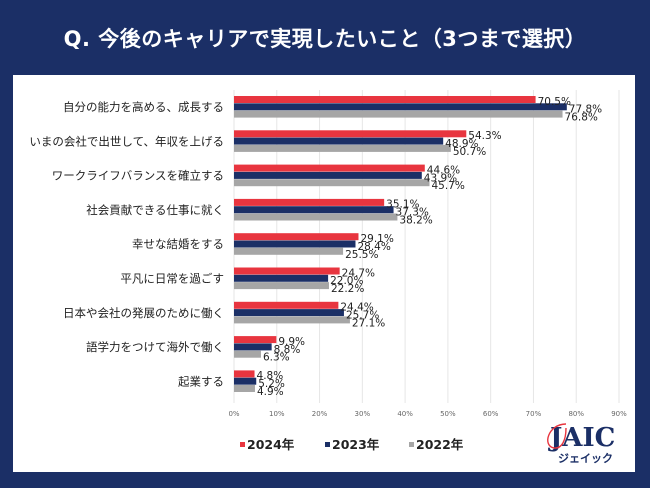  Describe the element at coordinates (554, 102) in the screenshot. I see `value-label: 70.5%` at that location.